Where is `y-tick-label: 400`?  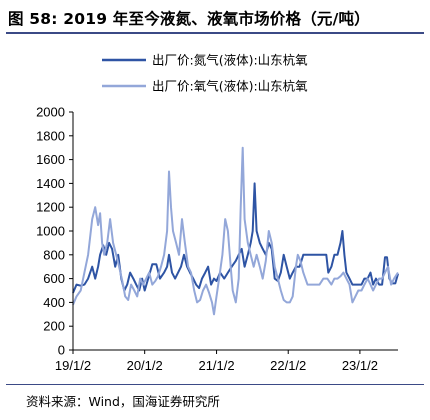 y-tick-label: 400 is located at coordinates (54, 302).